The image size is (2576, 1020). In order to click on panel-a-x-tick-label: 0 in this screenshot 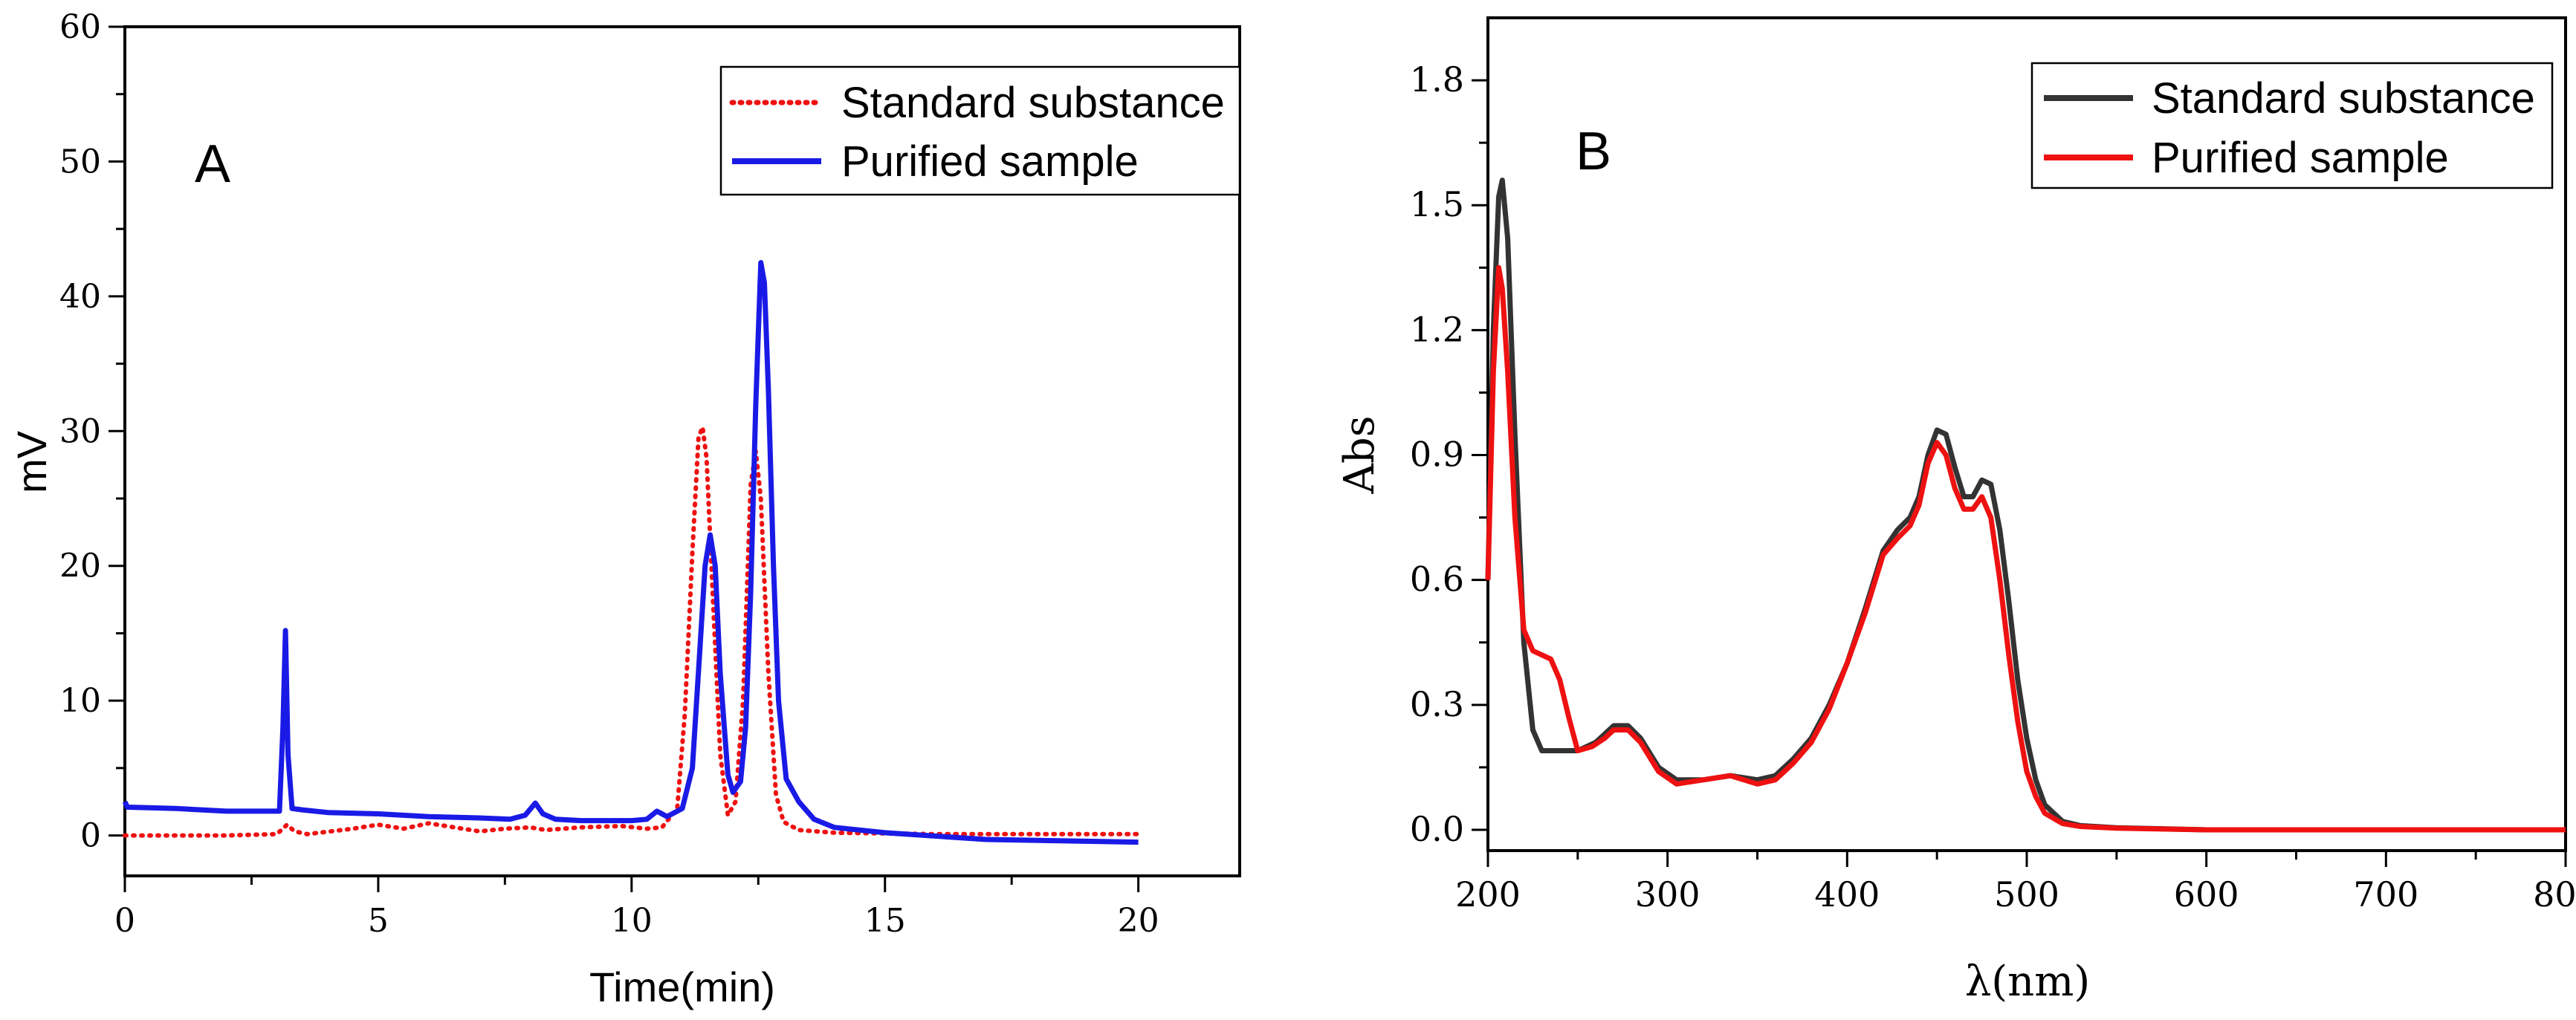, I will do `click(124, 921)`.